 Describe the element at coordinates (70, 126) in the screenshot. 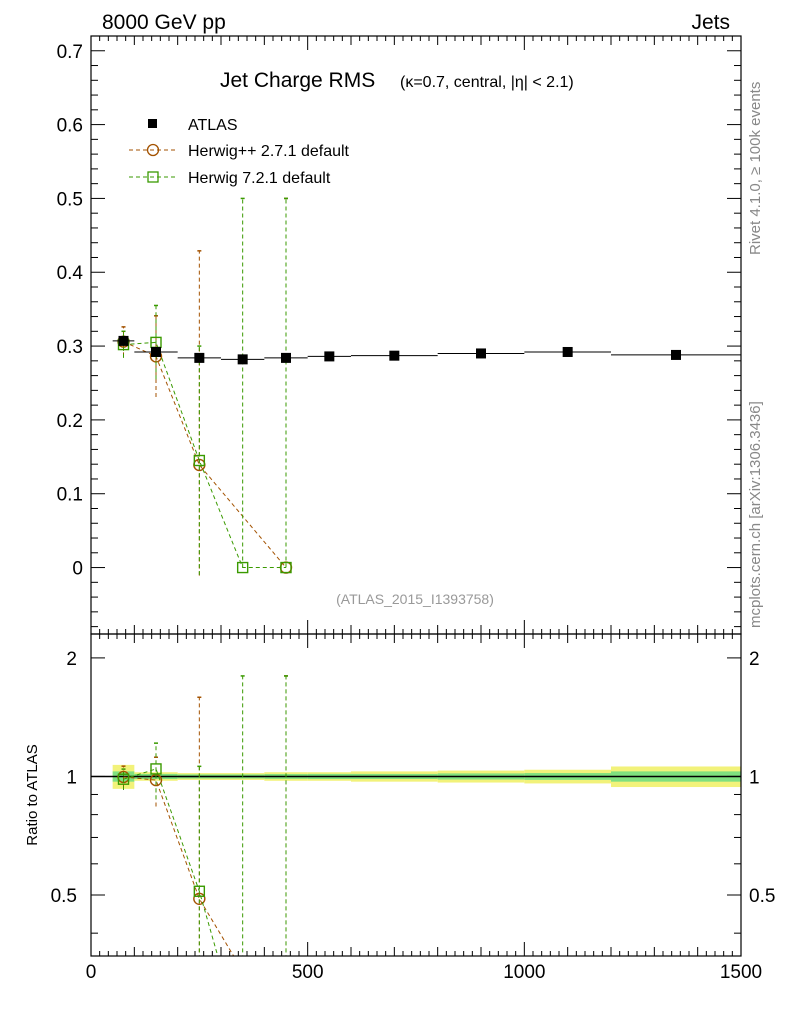

I see `y-tick-label: 0.6` at that location.